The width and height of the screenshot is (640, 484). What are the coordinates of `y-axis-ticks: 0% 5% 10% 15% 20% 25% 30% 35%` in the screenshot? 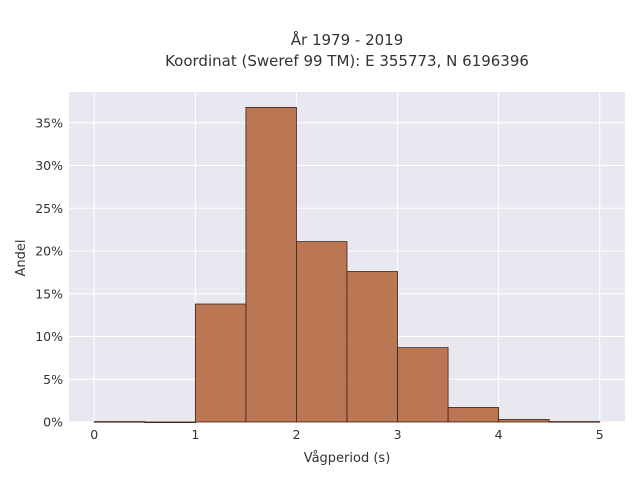 It's located at (49, 272).